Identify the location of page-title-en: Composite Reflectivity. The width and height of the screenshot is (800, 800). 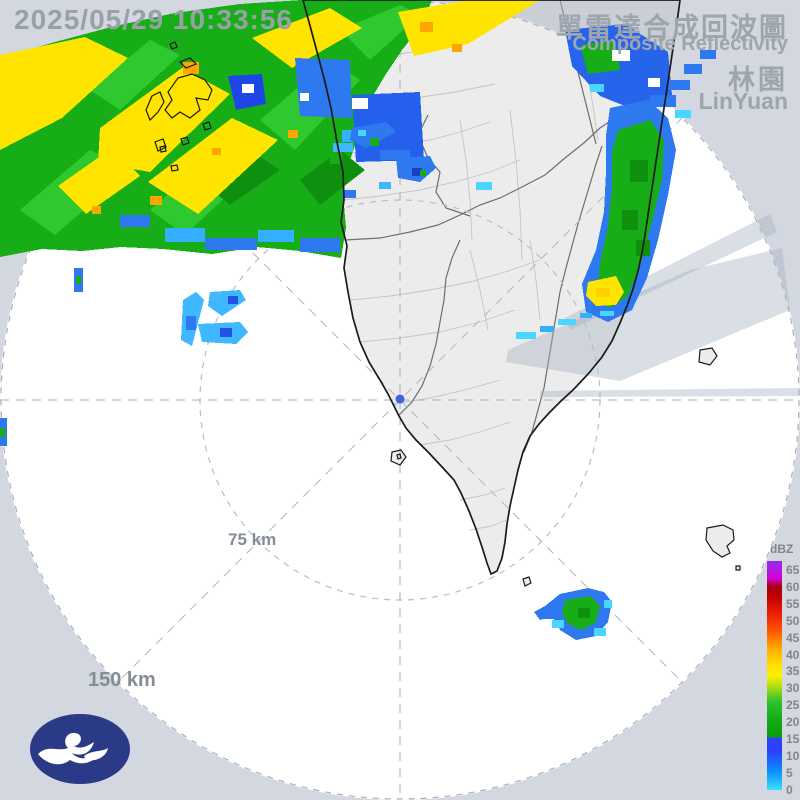
(680, 44).